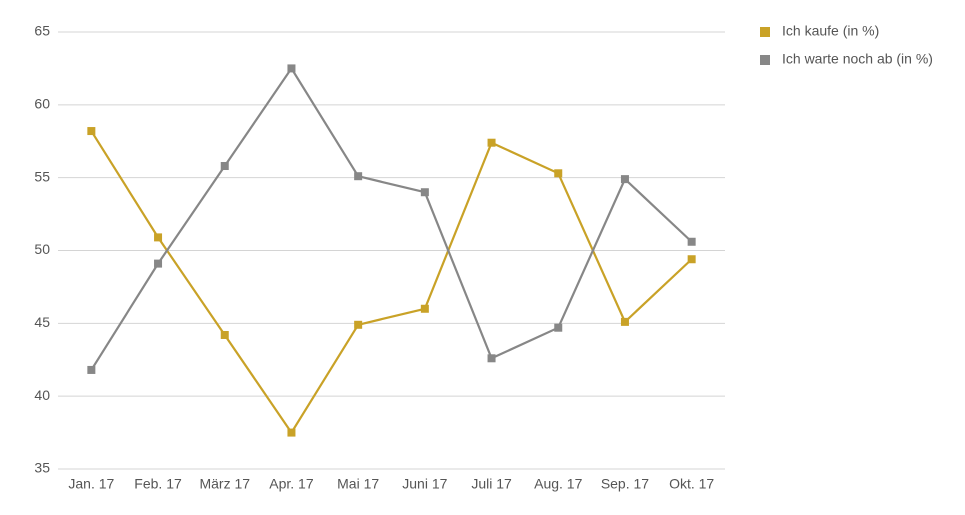  What do you see at coordinates (857, 59) in the screenshot?
I see `legend-label: Ich warte noch ab (in %)` at bounding box center [857, 59].